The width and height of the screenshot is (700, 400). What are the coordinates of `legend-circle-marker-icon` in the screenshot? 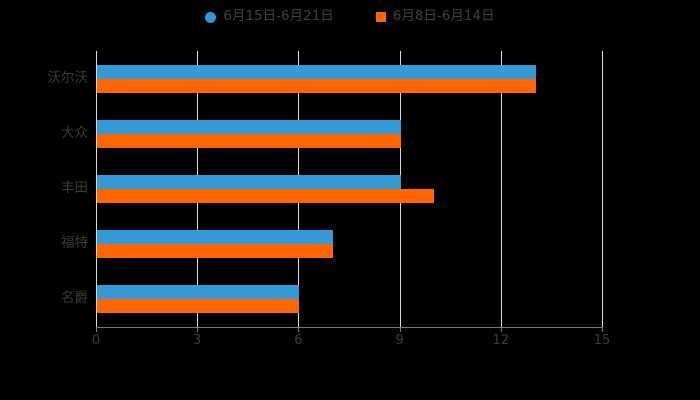 It's located at (211, 17).